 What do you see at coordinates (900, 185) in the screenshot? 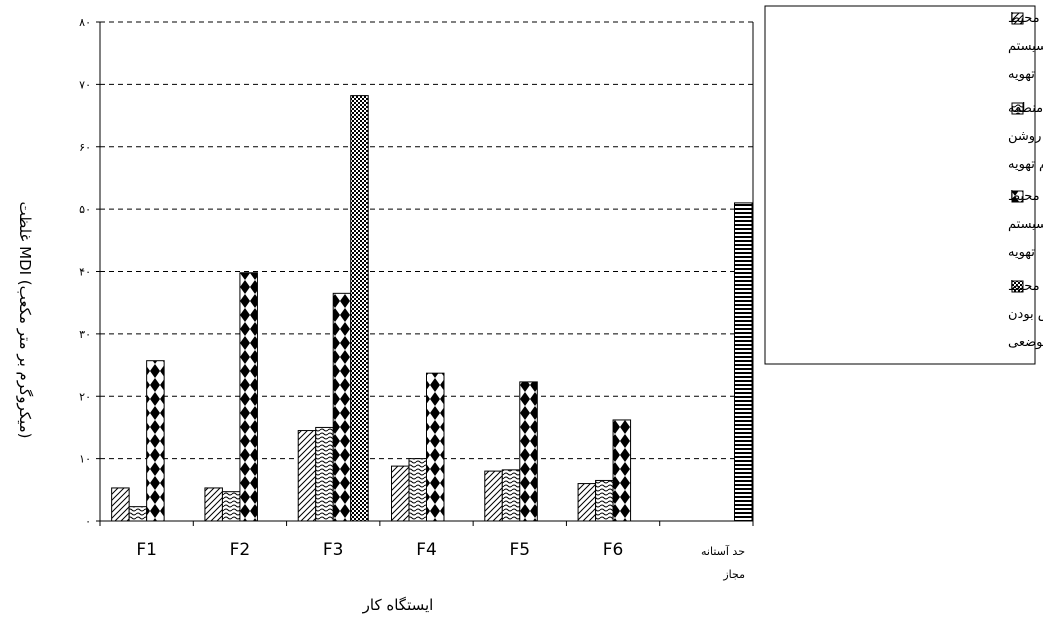
I see `legend-box` at bounding box center [900, 185].